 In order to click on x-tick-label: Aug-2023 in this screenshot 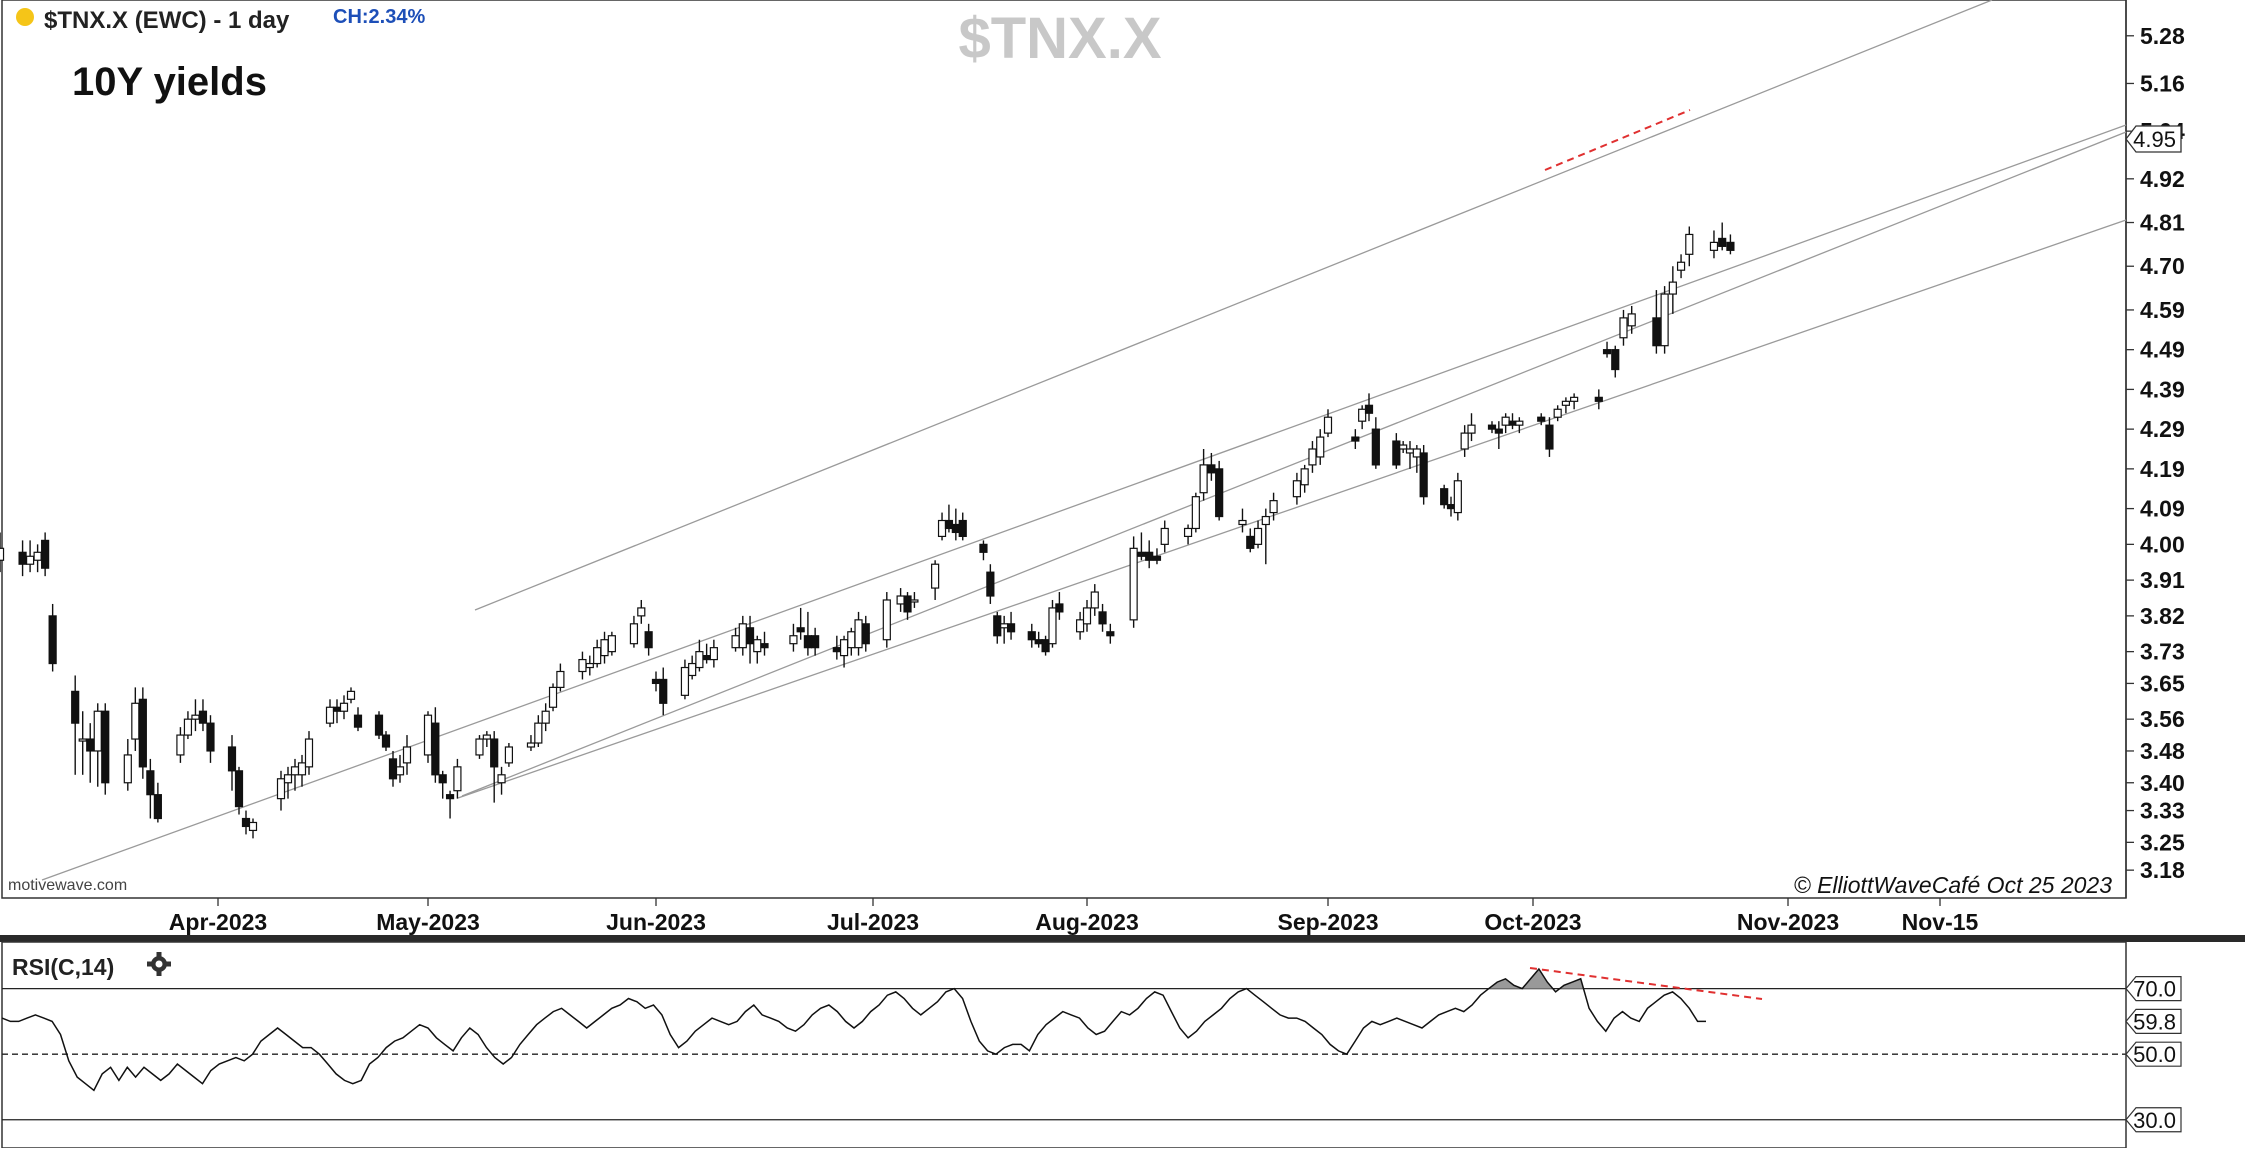, I will do `click(1087, 922)`.